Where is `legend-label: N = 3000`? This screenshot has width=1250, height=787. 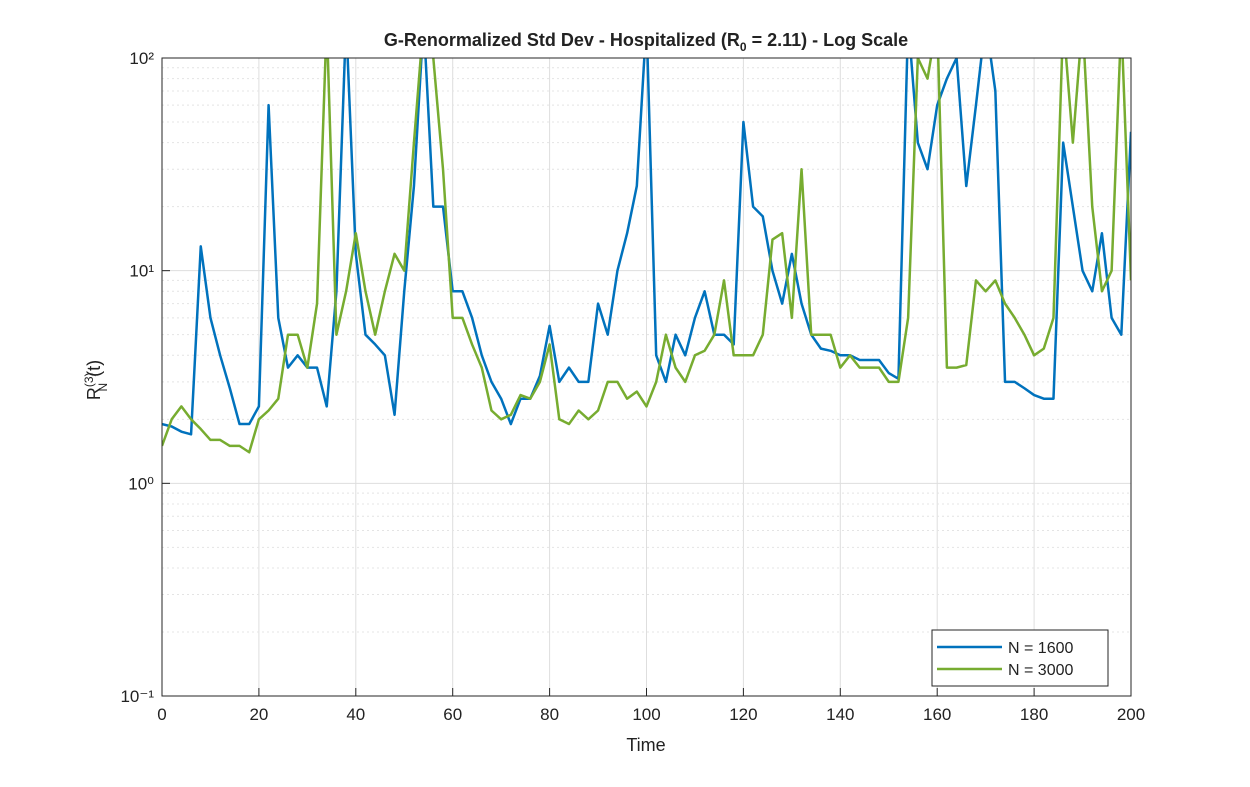 legend-label: N = 3000 is located at coordinates (1040, 670).